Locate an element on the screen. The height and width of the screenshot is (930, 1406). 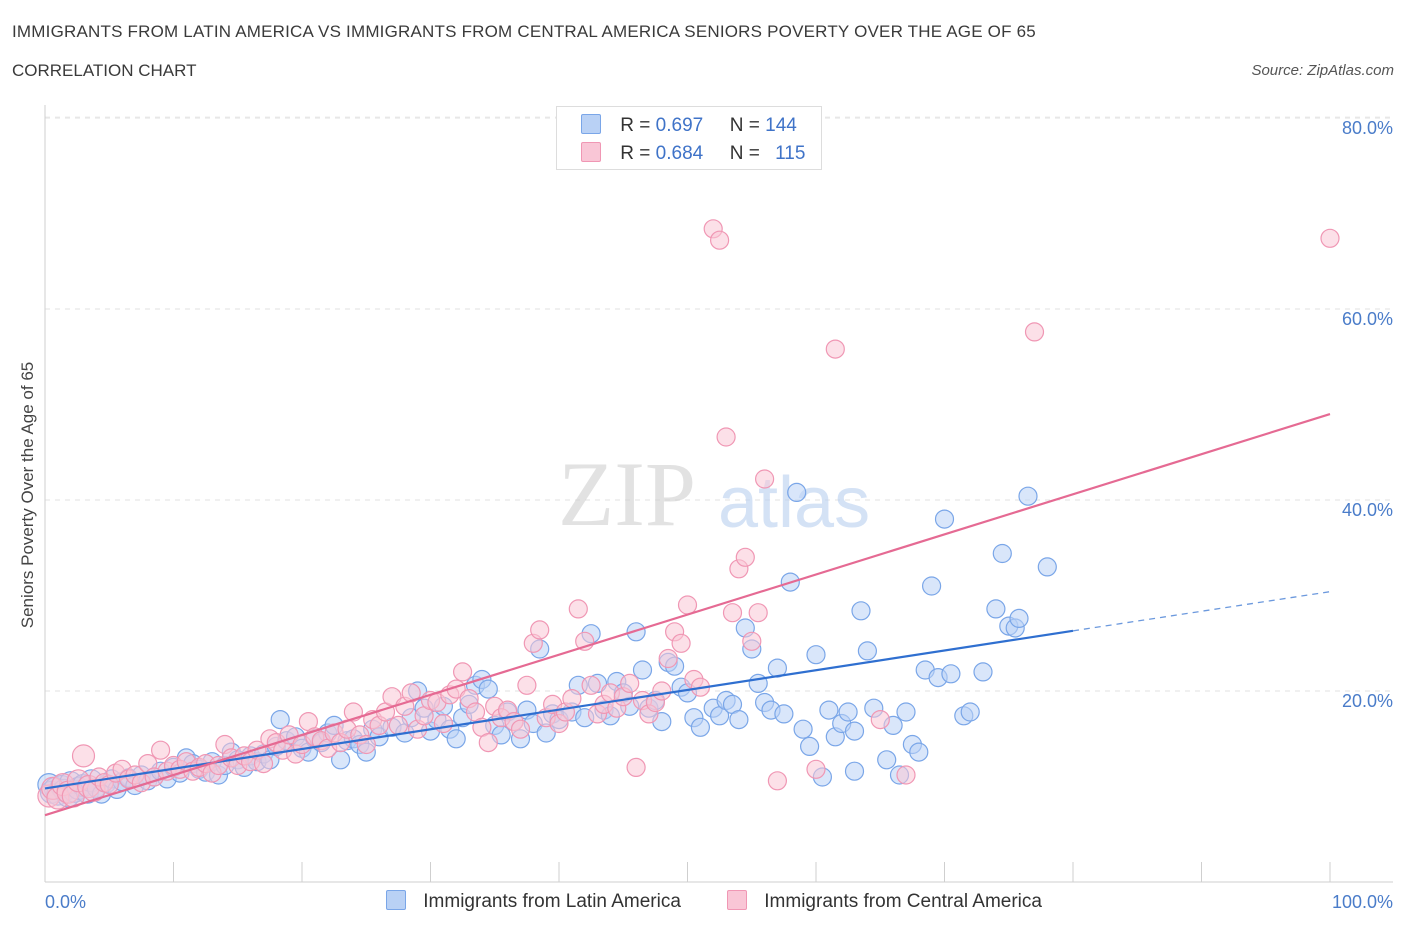
bottom-legend-label: Immigrants from Latin America is located at coordinates (552, 901).